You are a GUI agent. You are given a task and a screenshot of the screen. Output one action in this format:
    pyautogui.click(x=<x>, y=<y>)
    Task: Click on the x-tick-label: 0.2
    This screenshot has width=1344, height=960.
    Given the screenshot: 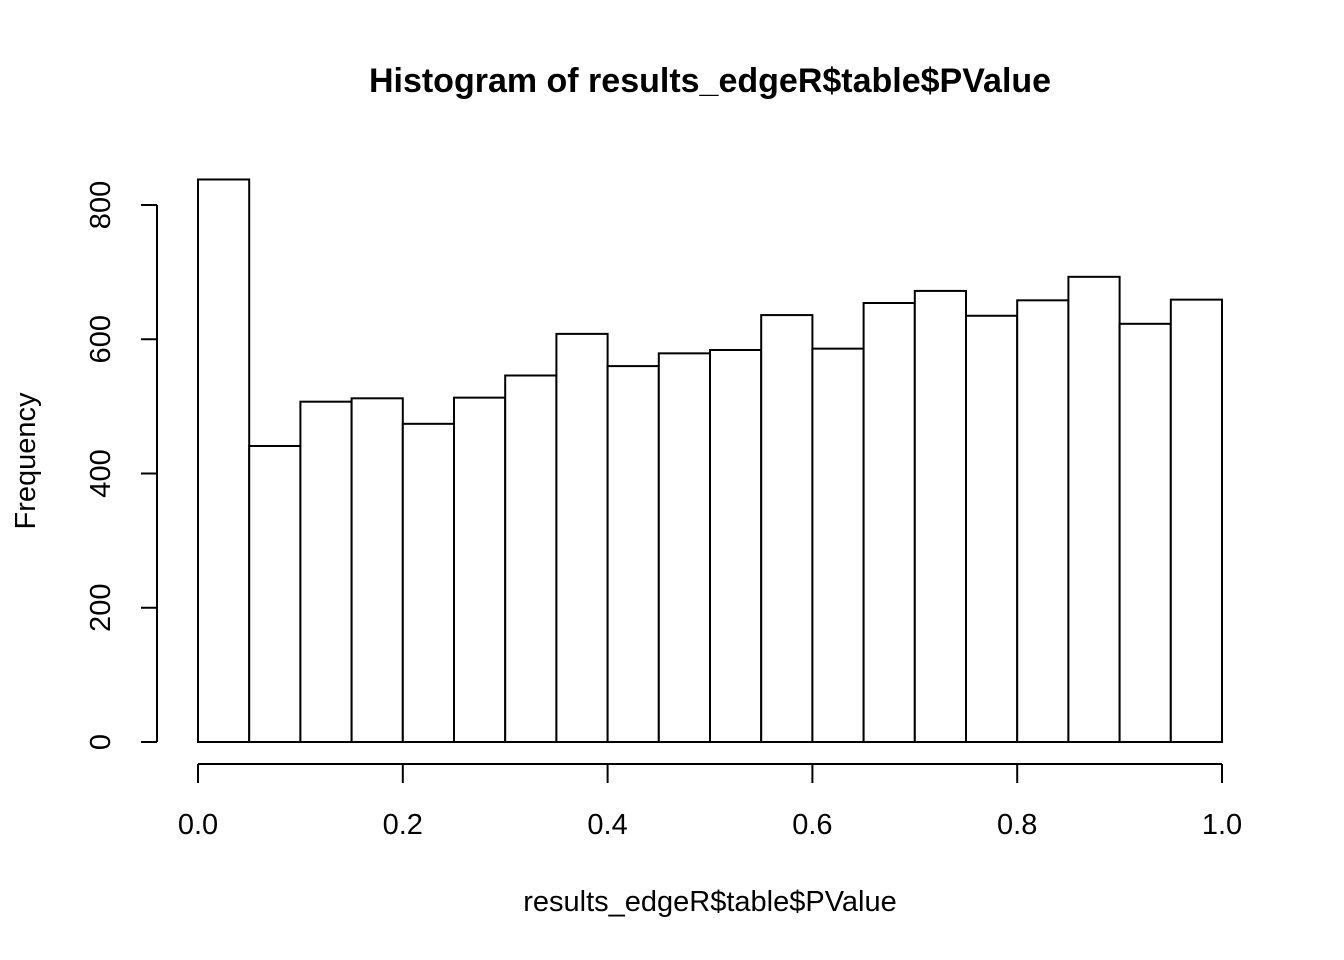 What is the action you would take?
    pyautogui.click(x=403, y=825)
    